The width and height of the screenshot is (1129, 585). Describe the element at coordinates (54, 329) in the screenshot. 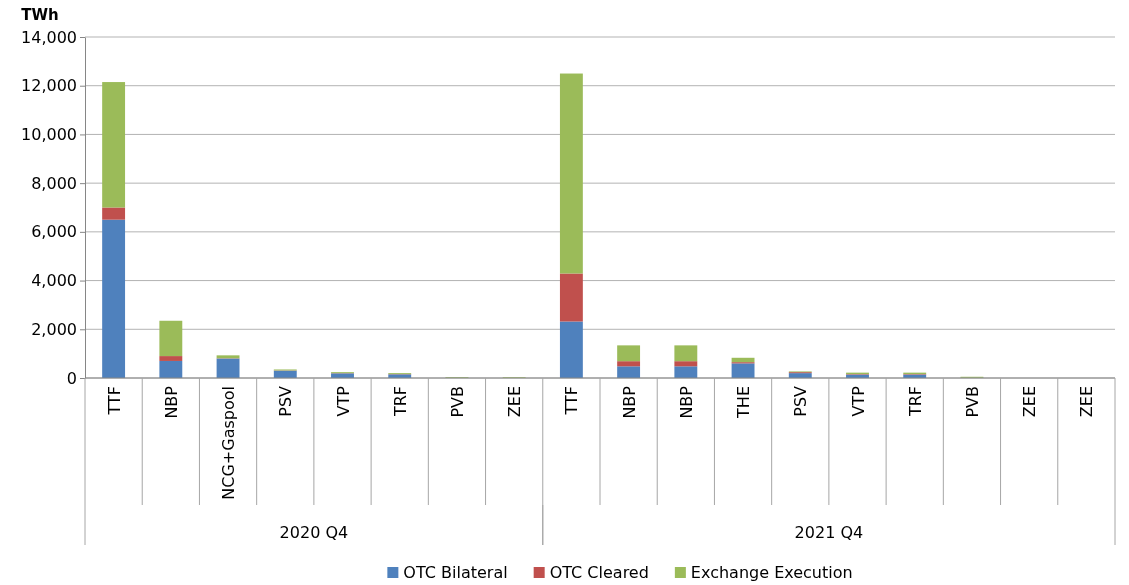

I see `y-tick-label: 2,000` at that location.